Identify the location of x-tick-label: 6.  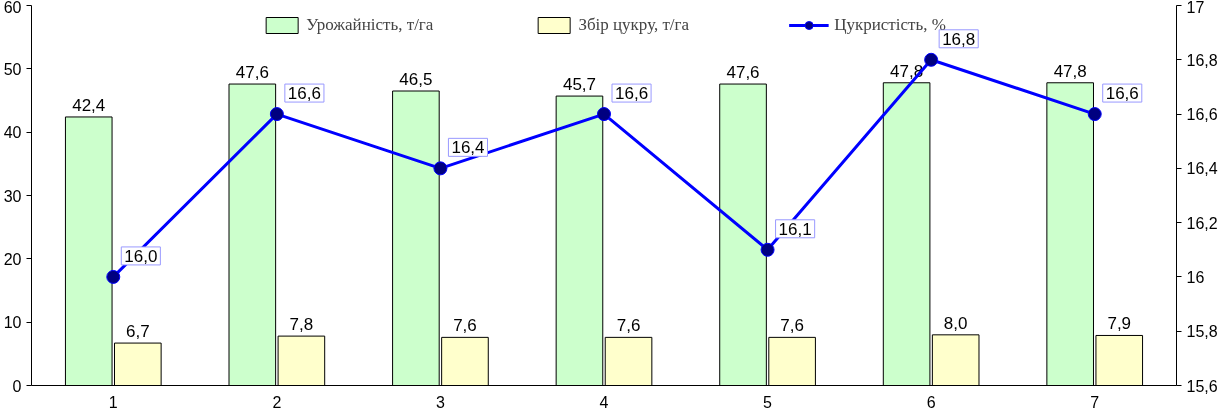
(931, 402).